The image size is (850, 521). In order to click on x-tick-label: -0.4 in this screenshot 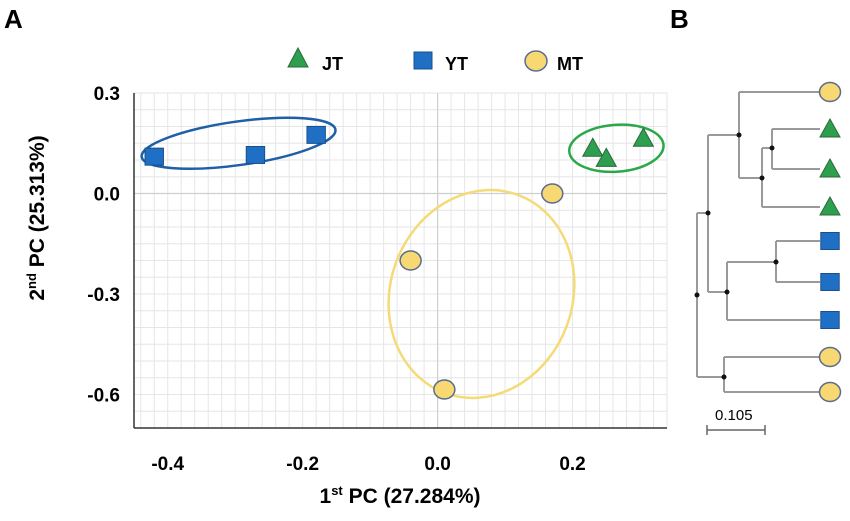, I will do `click(167, 464)`.